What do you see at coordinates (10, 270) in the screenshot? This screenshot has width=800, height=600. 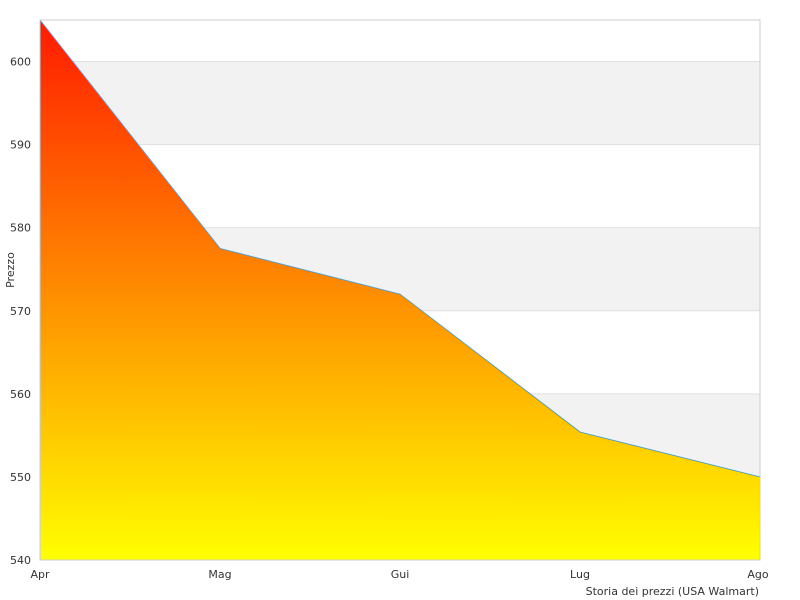 I see `y-axis-title: Prezzo` at bounding box center [10, 270].